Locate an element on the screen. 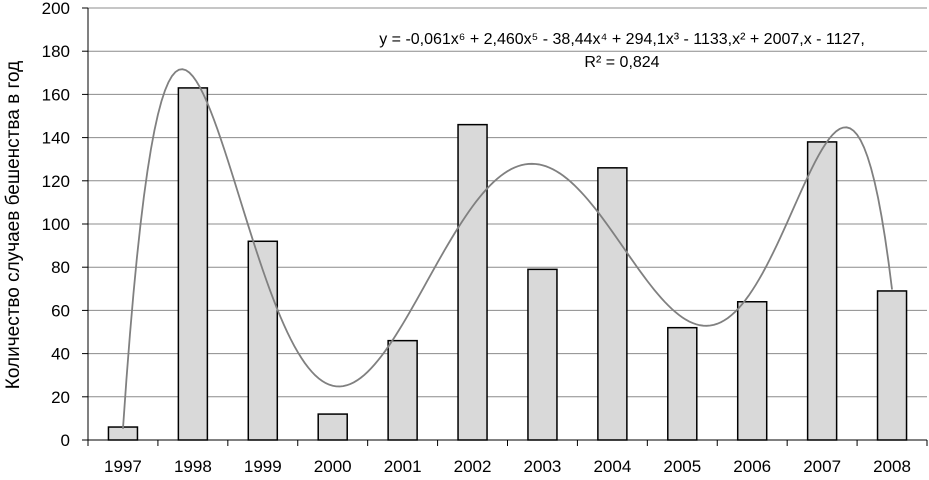 This screenshot has height=480, width=929. bar-2000 is located at coordinates (332, 427).